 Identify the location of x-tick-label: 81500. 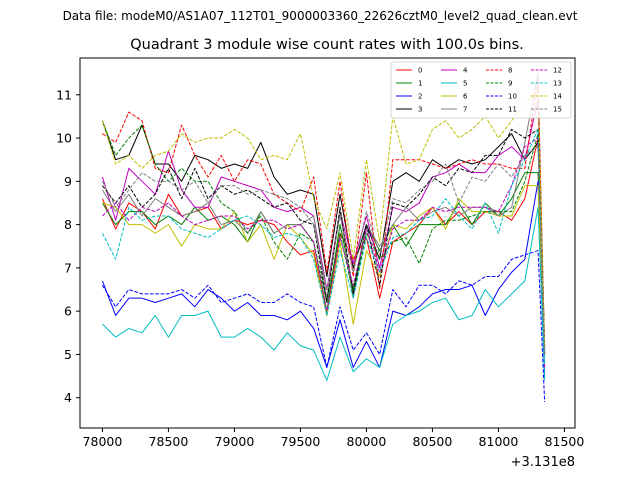
(565, 441).